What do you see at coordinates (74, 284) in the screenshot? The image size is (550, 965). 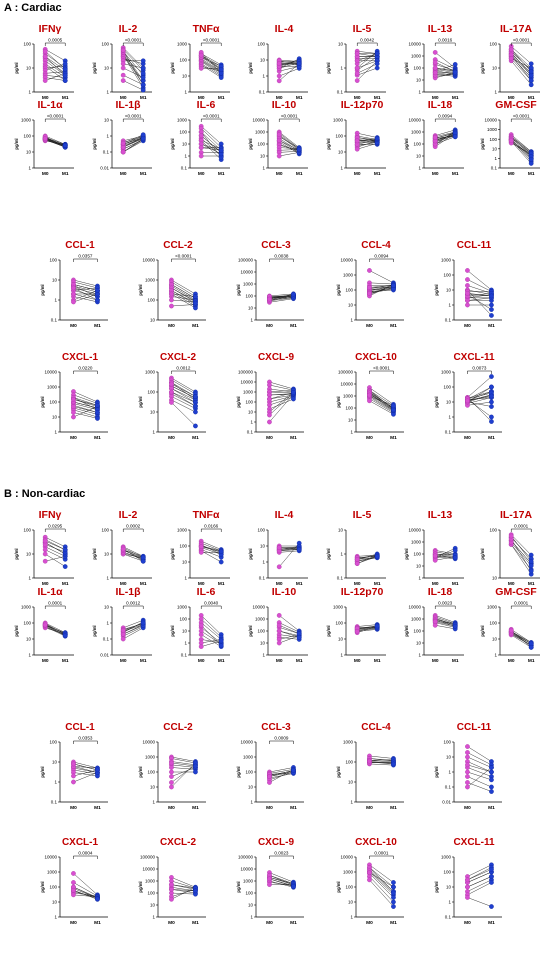 I see `panel-cardiac-14: CCL-1 0.1 1 10 100 pg/ml M0 M1 0.0357` at bounding box center [74, 284].